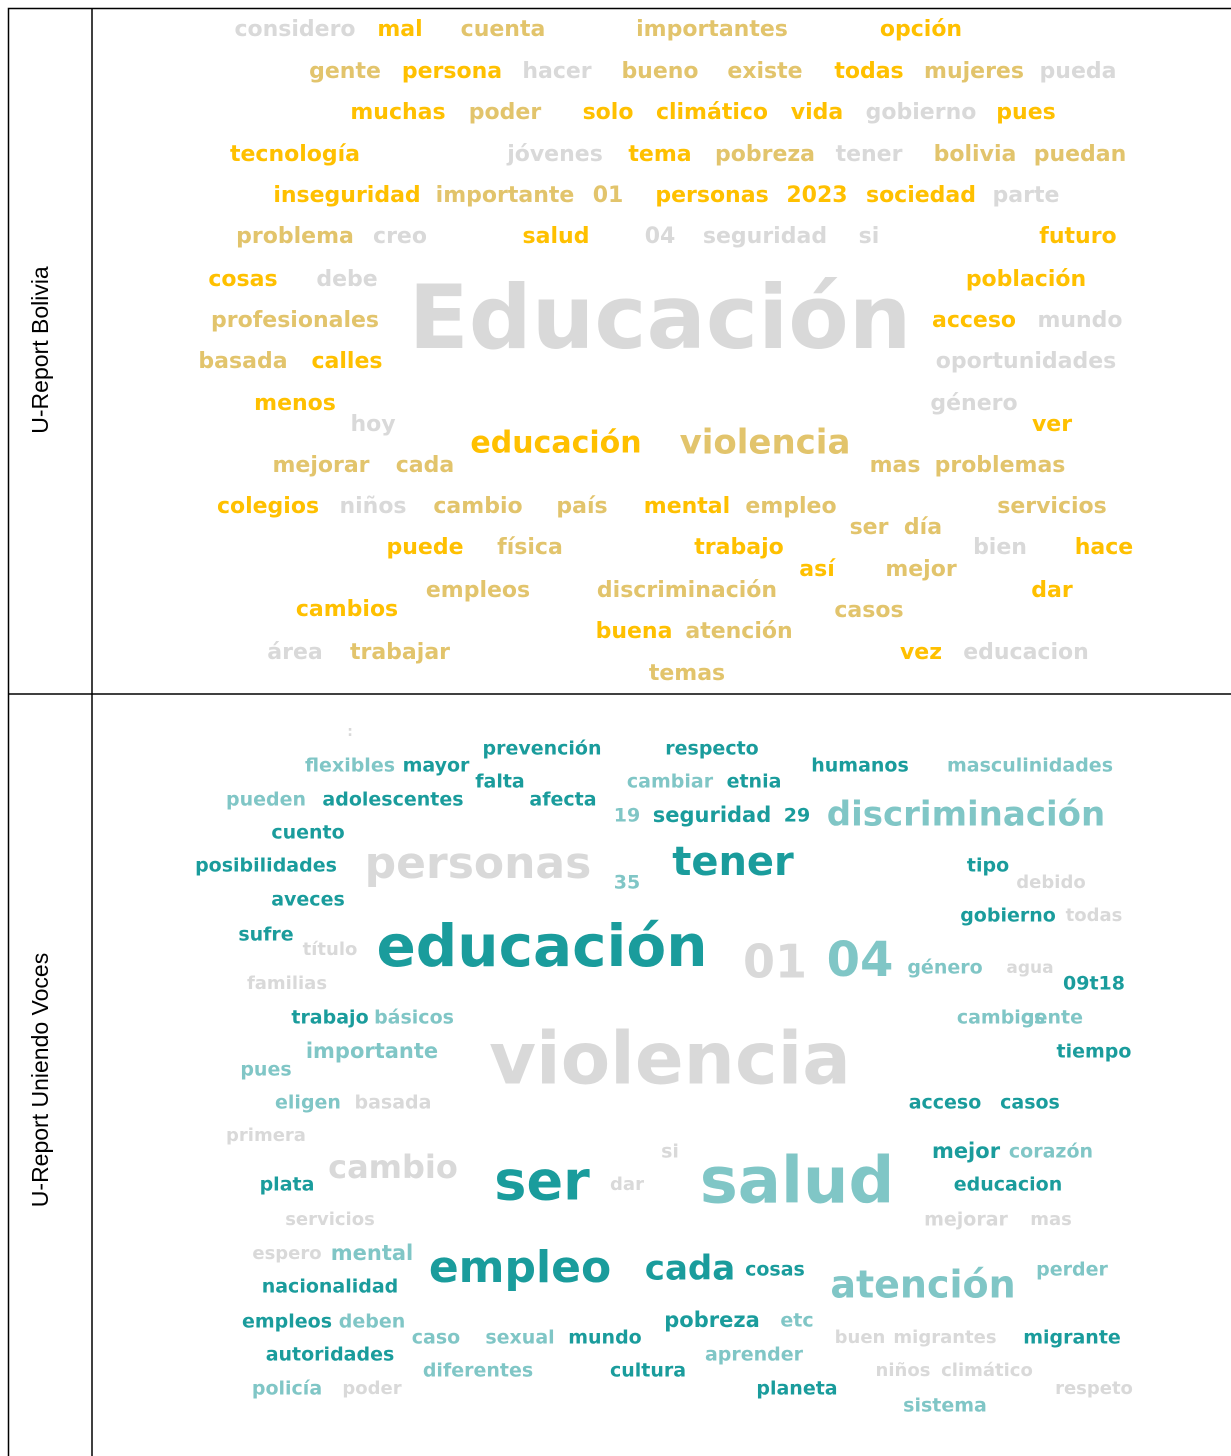  What do you see at coordinates (660, 317) in the screenshot?
I see `word: Educación` at bounding box center [660, 317].